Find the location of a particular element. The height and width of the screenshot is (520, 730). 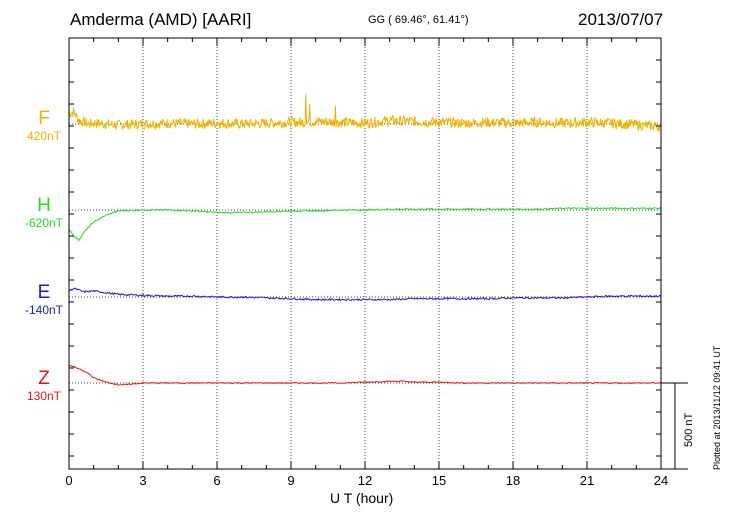

series-e-baseline-value: -140nT is located at coordinates (44, 310).